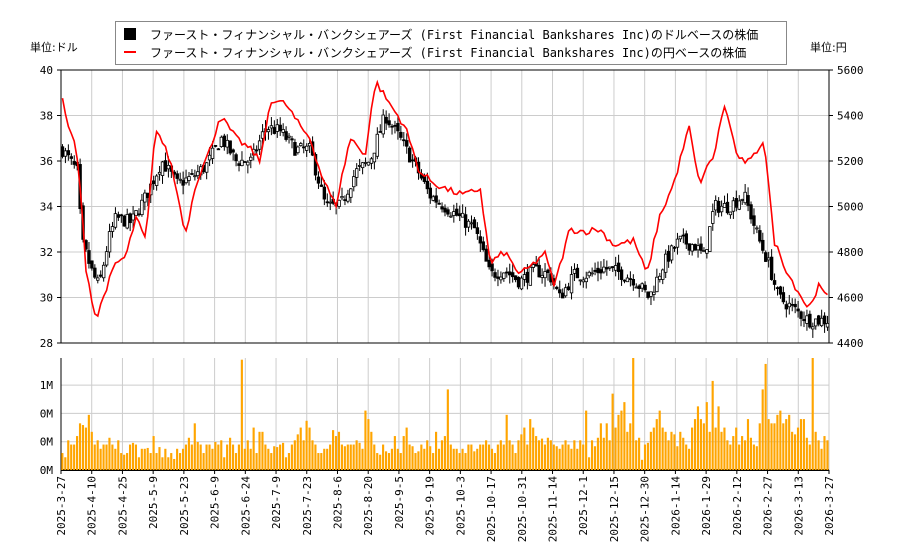 The width and height of the screenshot is (900, 550). What do you see at coordinates (337, 502) in the screenshot?
I see `x-tick-label: 2025-8-6` at bounding box center [337, 502].